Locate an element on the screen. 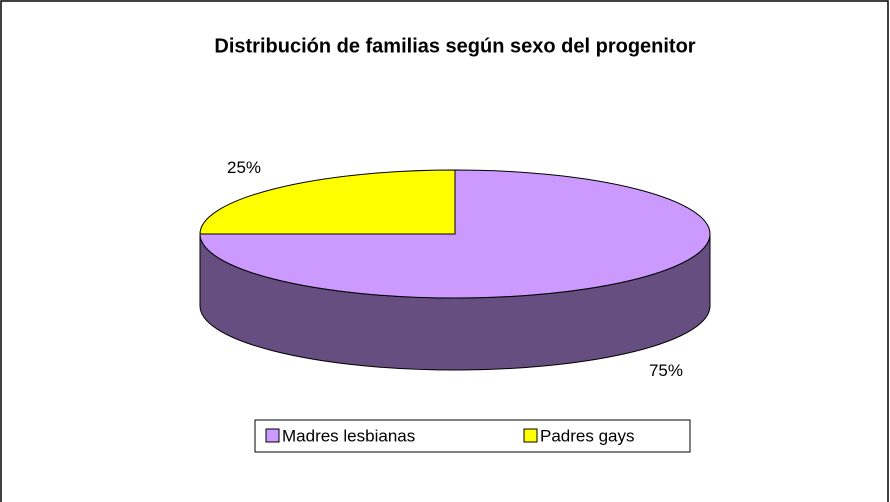  legend-label: Padres gays is located at coordinates (587, 435).